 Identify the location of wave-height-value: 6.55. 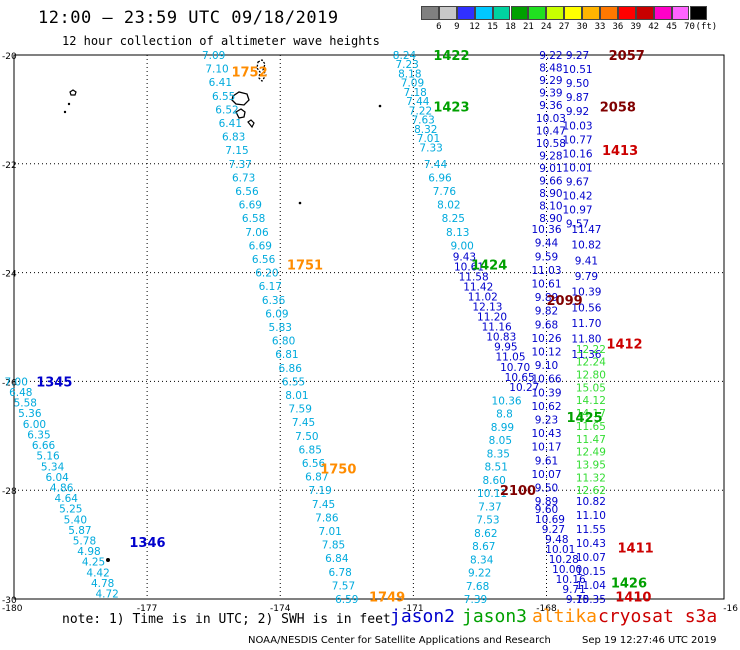
(223, 97).